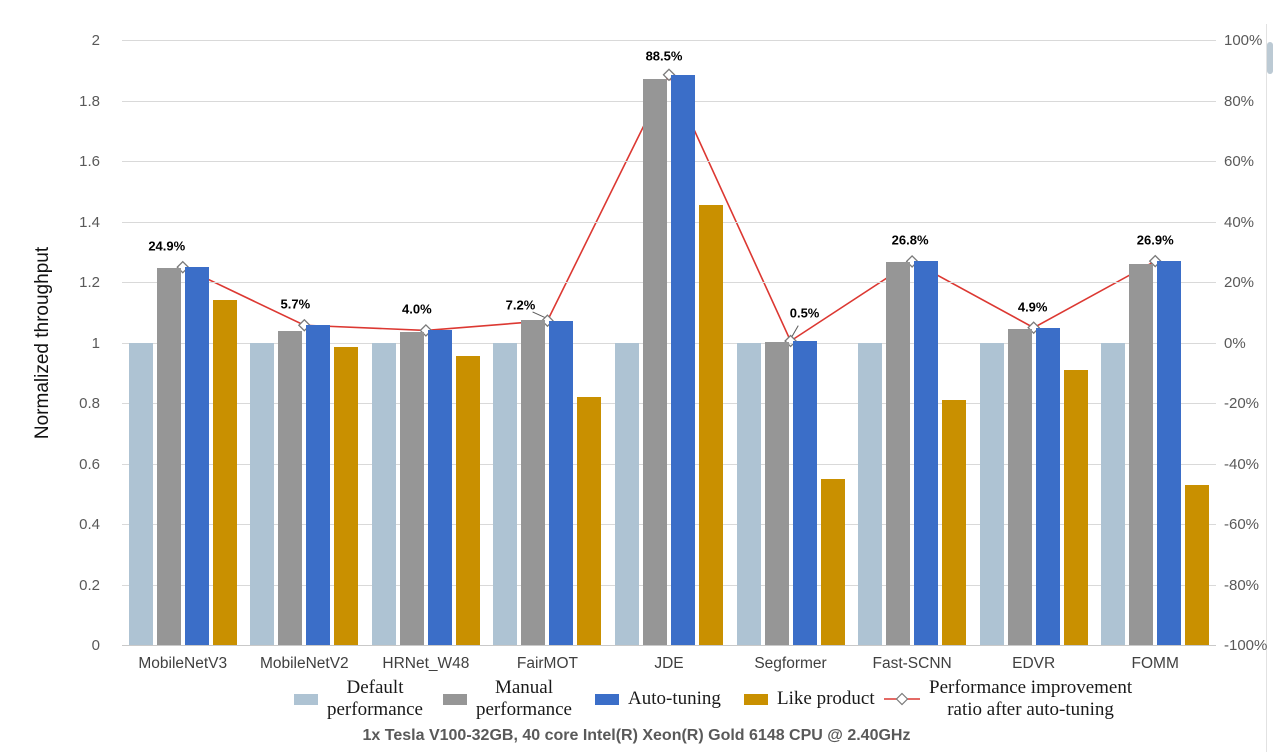 Image resolution: width=1273 pixels, height=752 pixels. What do you see at coordinates (1155, 663) in the screenshot?
I see `x-axis-category-label: FOMM` at bounding box center [1155, 663].